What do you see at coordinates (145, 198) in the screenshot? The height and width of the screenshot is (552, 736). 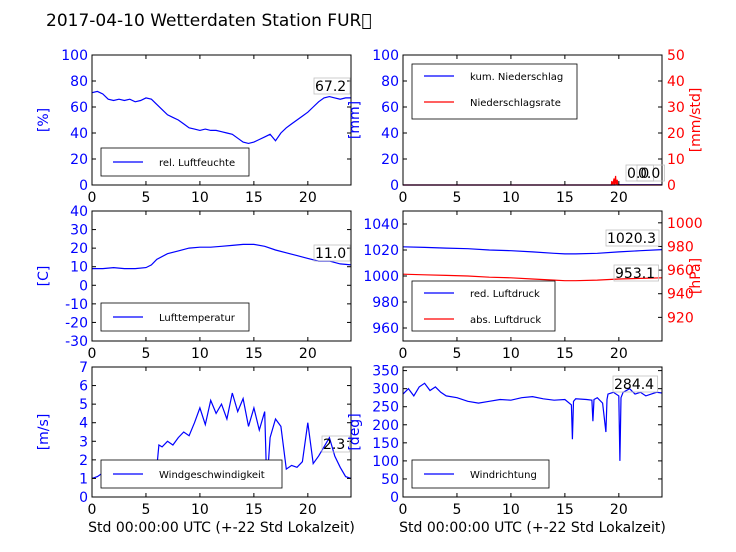 I see `x-tick-label-humidity-5: 5` at bounding box center [145, 198].